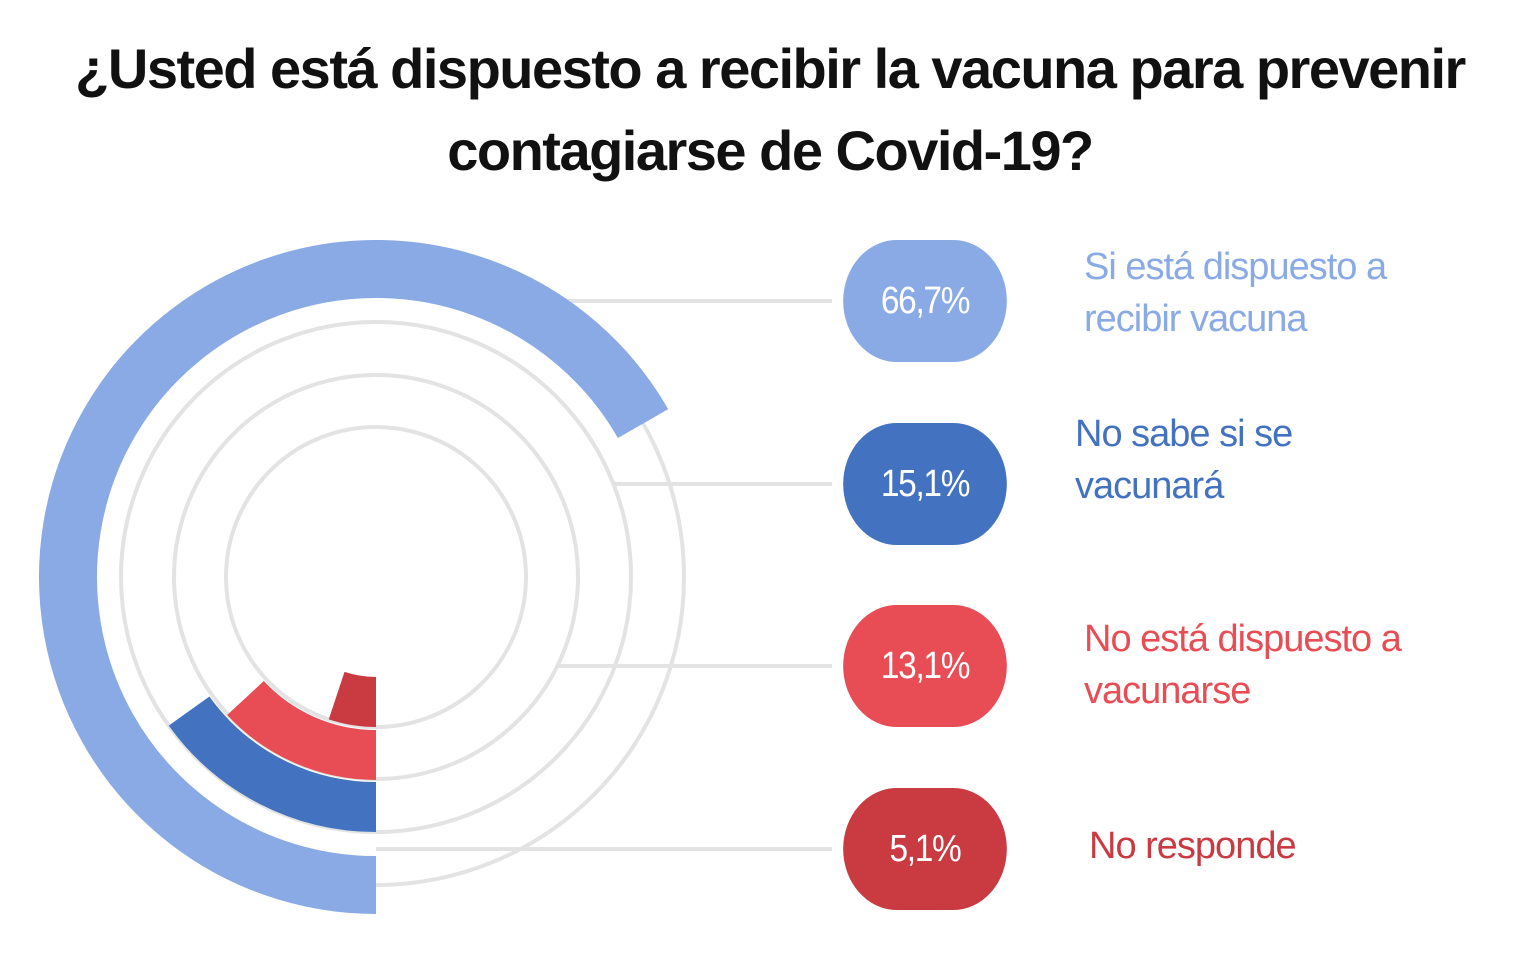  Describe the element at coordinates (1193, 846) in the screenshot. I see `category-label-no-responde: No responde` at that location.